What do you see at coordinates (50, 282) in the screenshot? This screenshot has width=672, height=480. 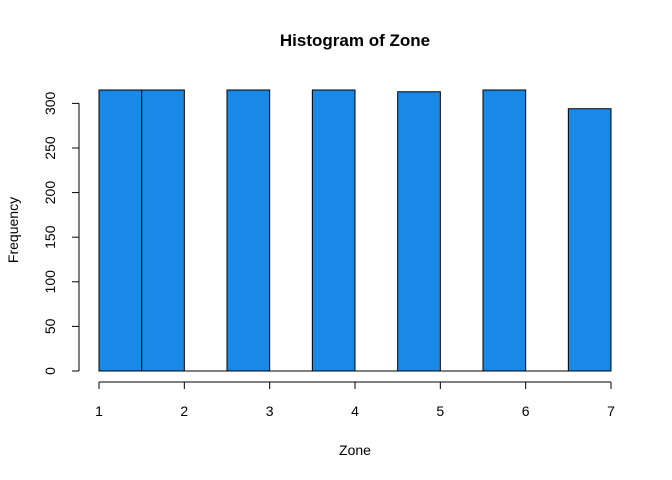 I see `y-tick-label: 100` at bounding box center [50, 282].